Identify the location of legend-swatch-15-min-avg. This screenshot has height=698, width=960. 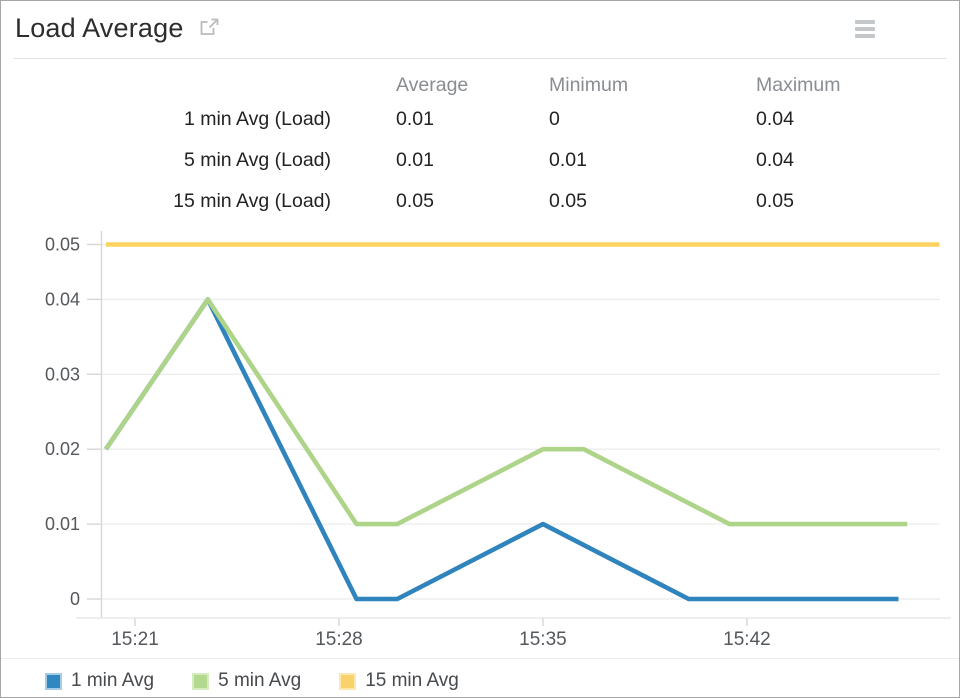
(348, 681).